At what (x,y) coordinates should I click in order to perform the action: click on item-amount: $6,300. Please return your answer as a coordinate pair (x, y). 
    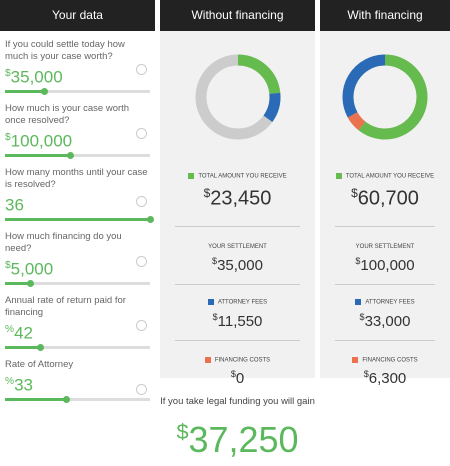
    Looking at the image, I should click on (385, 378).